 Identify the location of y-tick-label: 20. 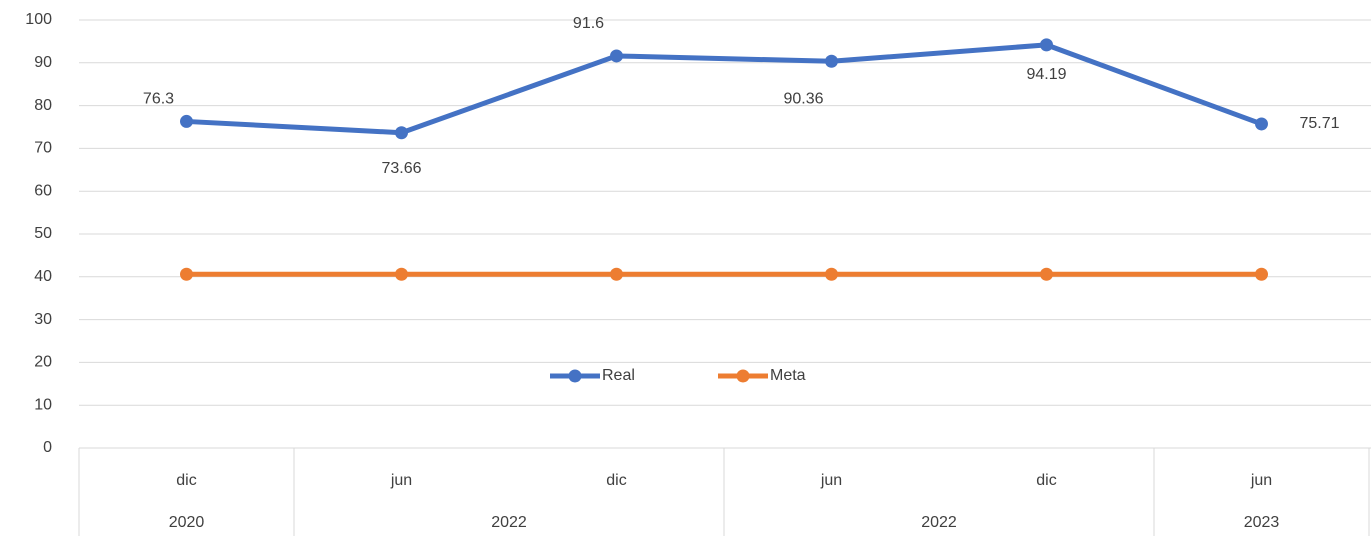
(43, 362).